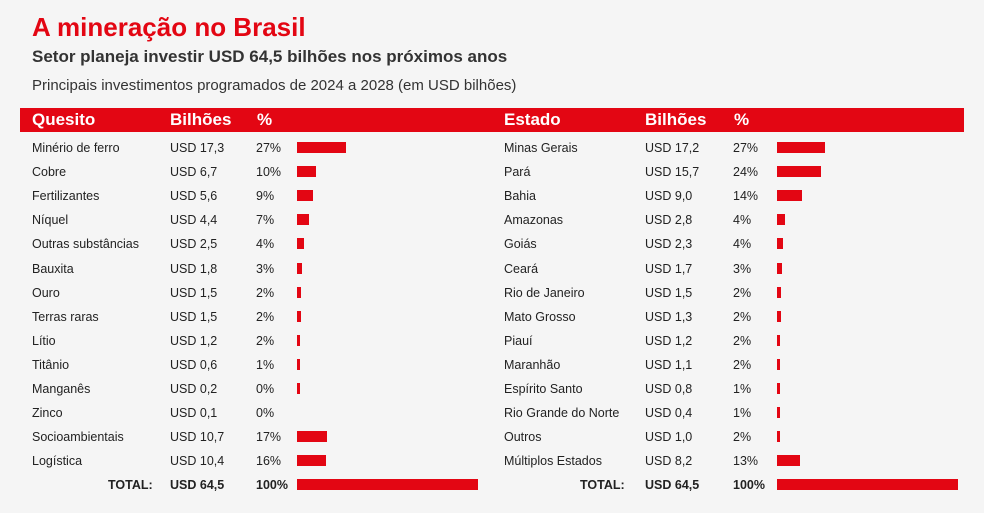  Describe the element at coordinates (269, 461) in the screenshot. I see `pct-label: 16%` at that location.